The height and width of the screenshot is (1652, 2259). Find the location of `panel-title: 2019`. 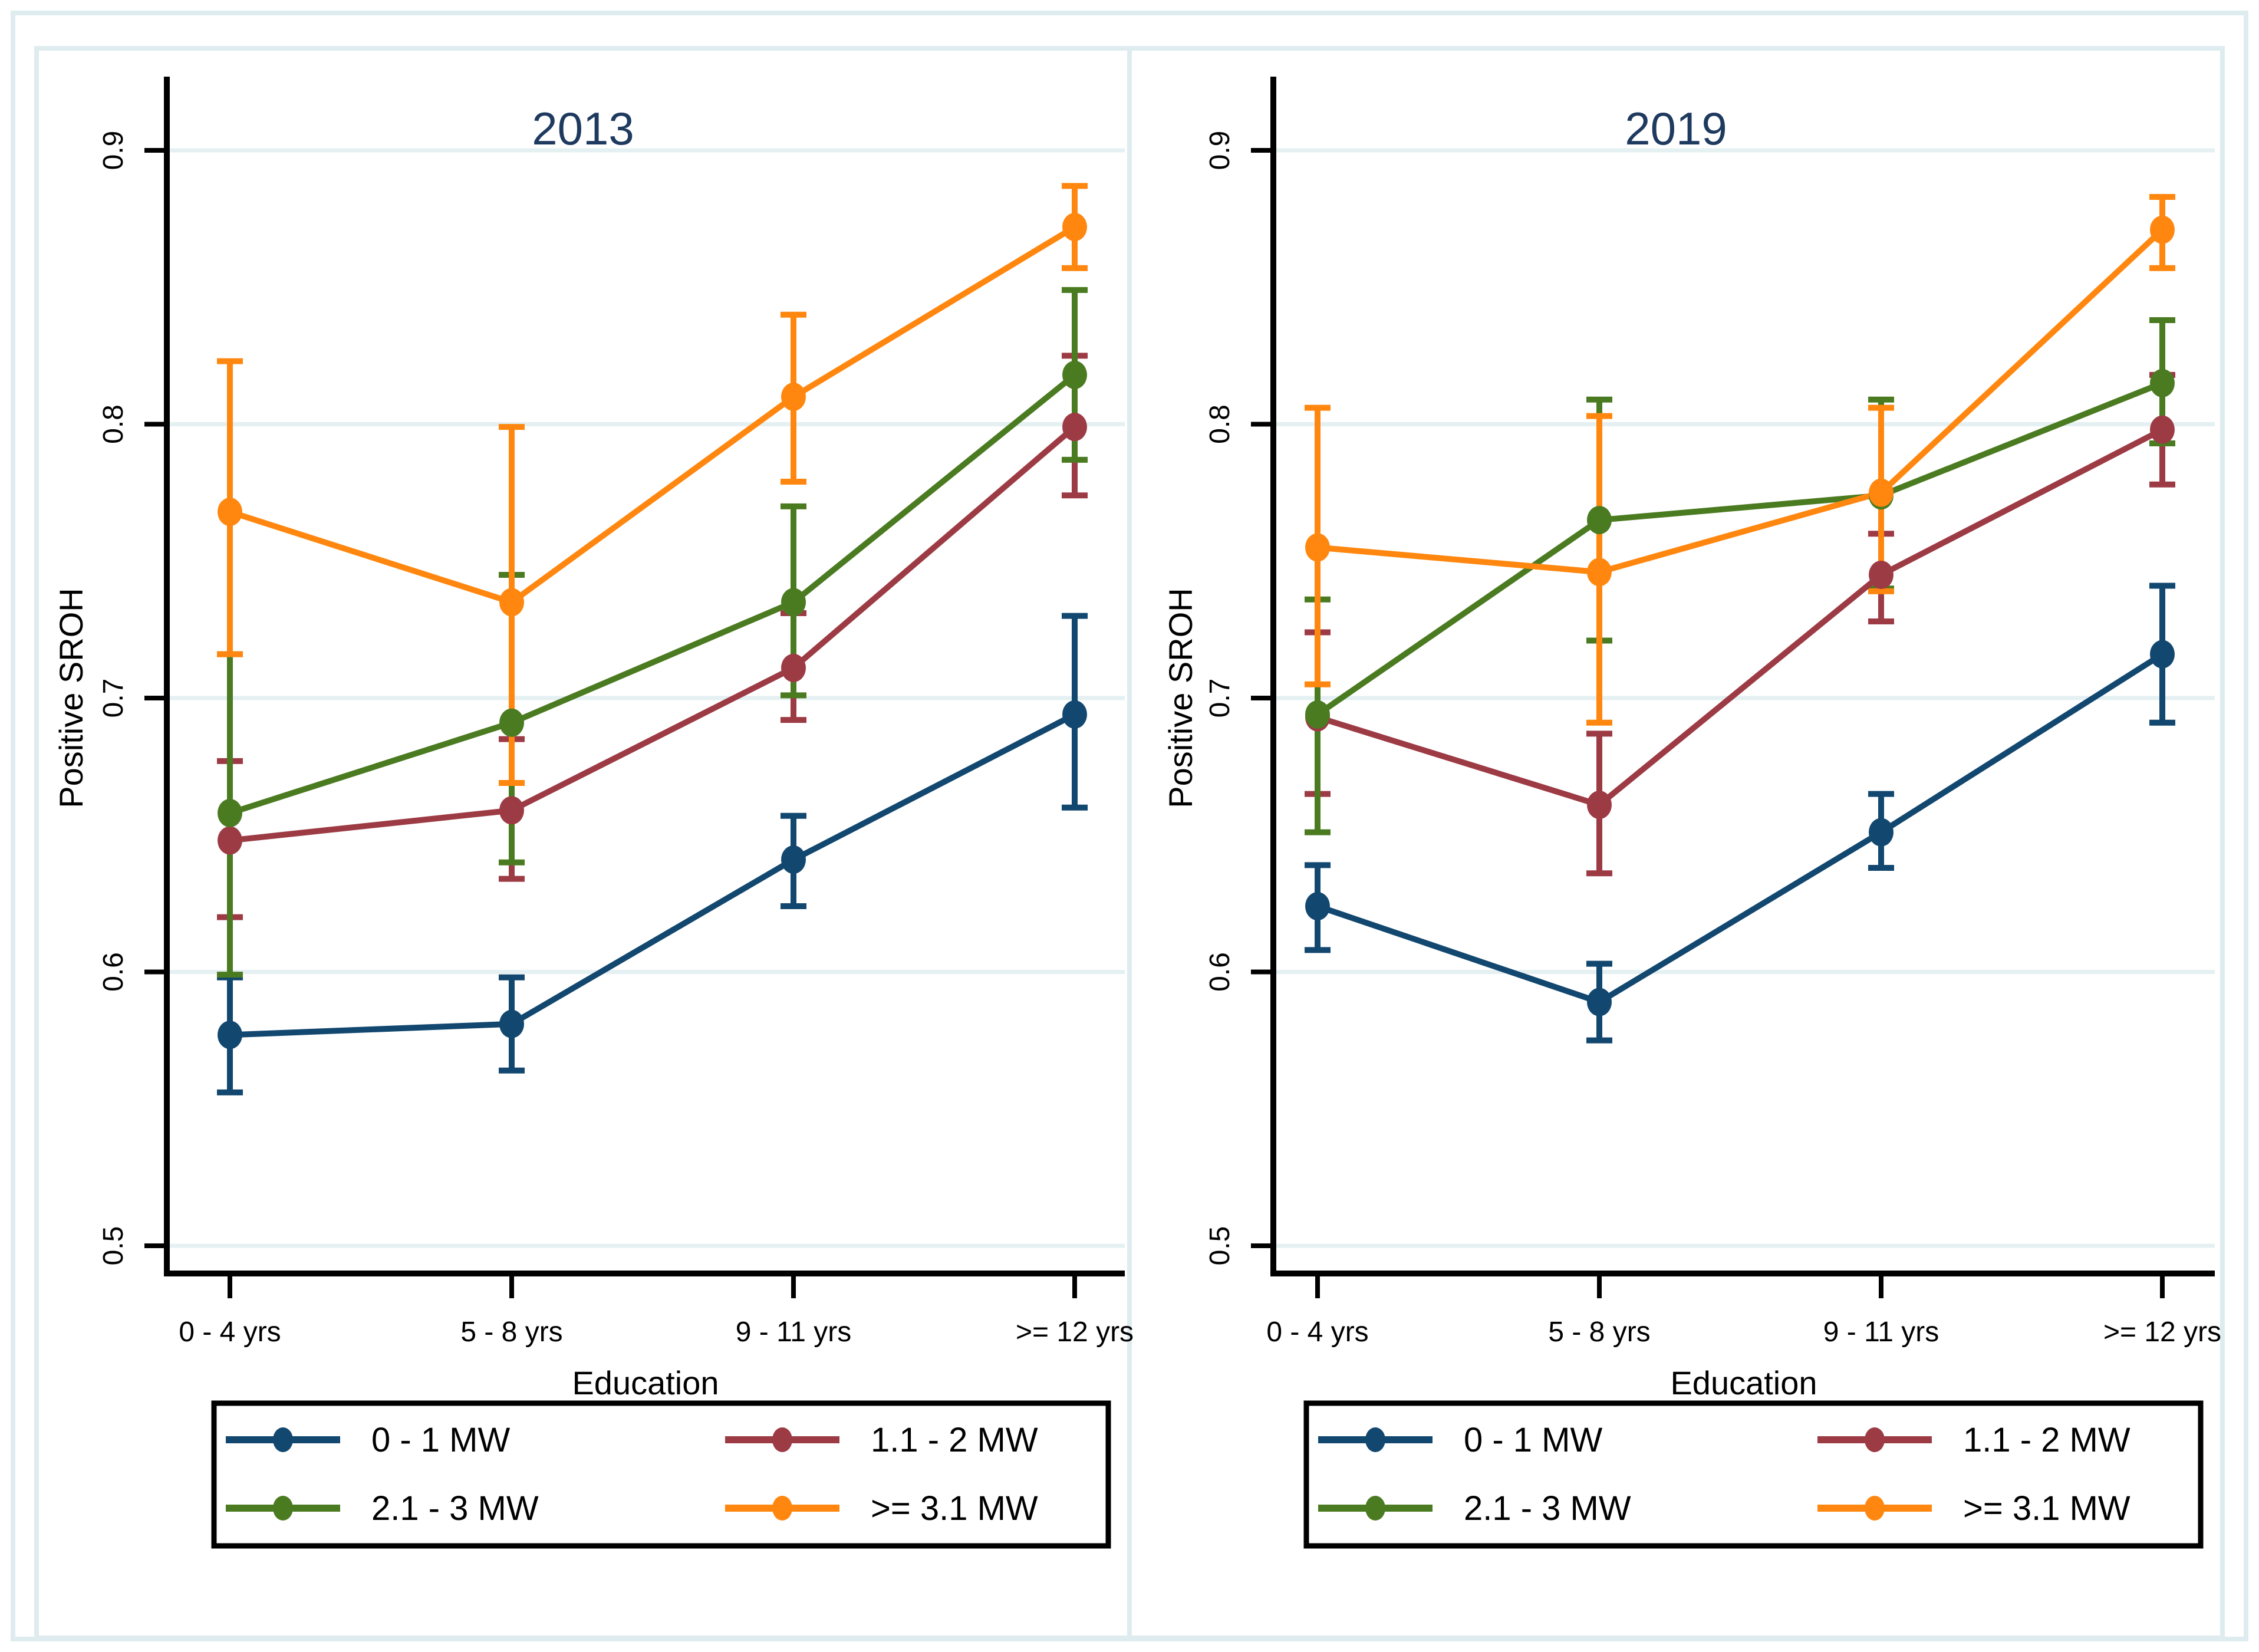

panel-title: 2019 is located at coordinates (1676, 129).